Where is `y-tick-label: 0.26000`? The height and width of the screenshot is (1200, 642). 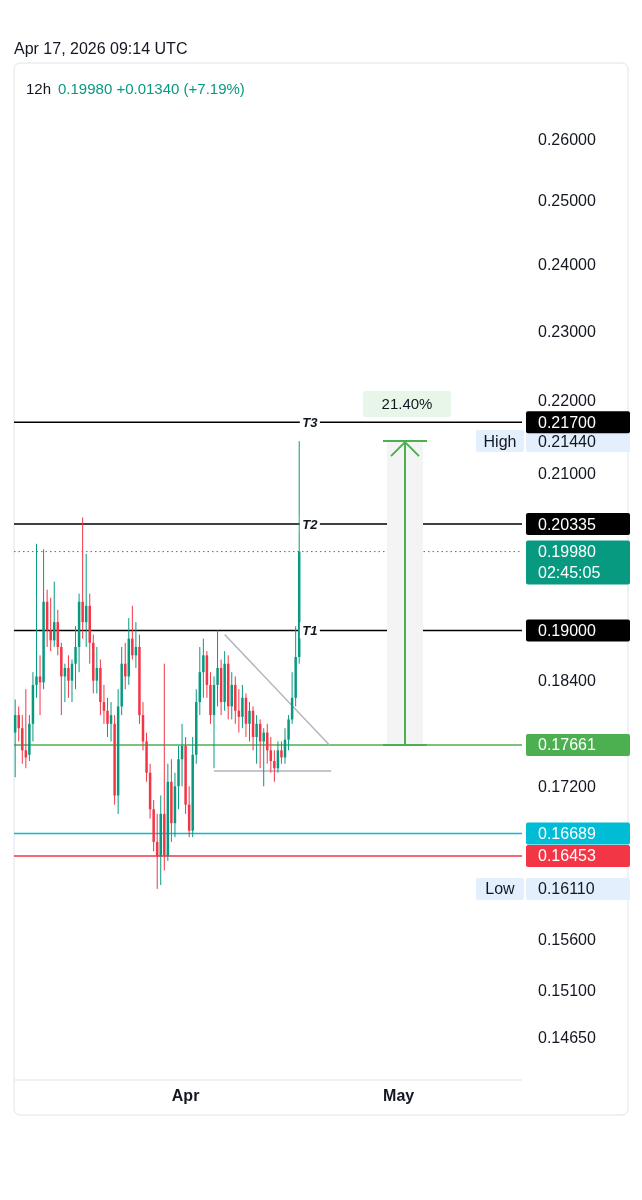
y-tick-label: 0.26000 is located at coordinates (567, 139).